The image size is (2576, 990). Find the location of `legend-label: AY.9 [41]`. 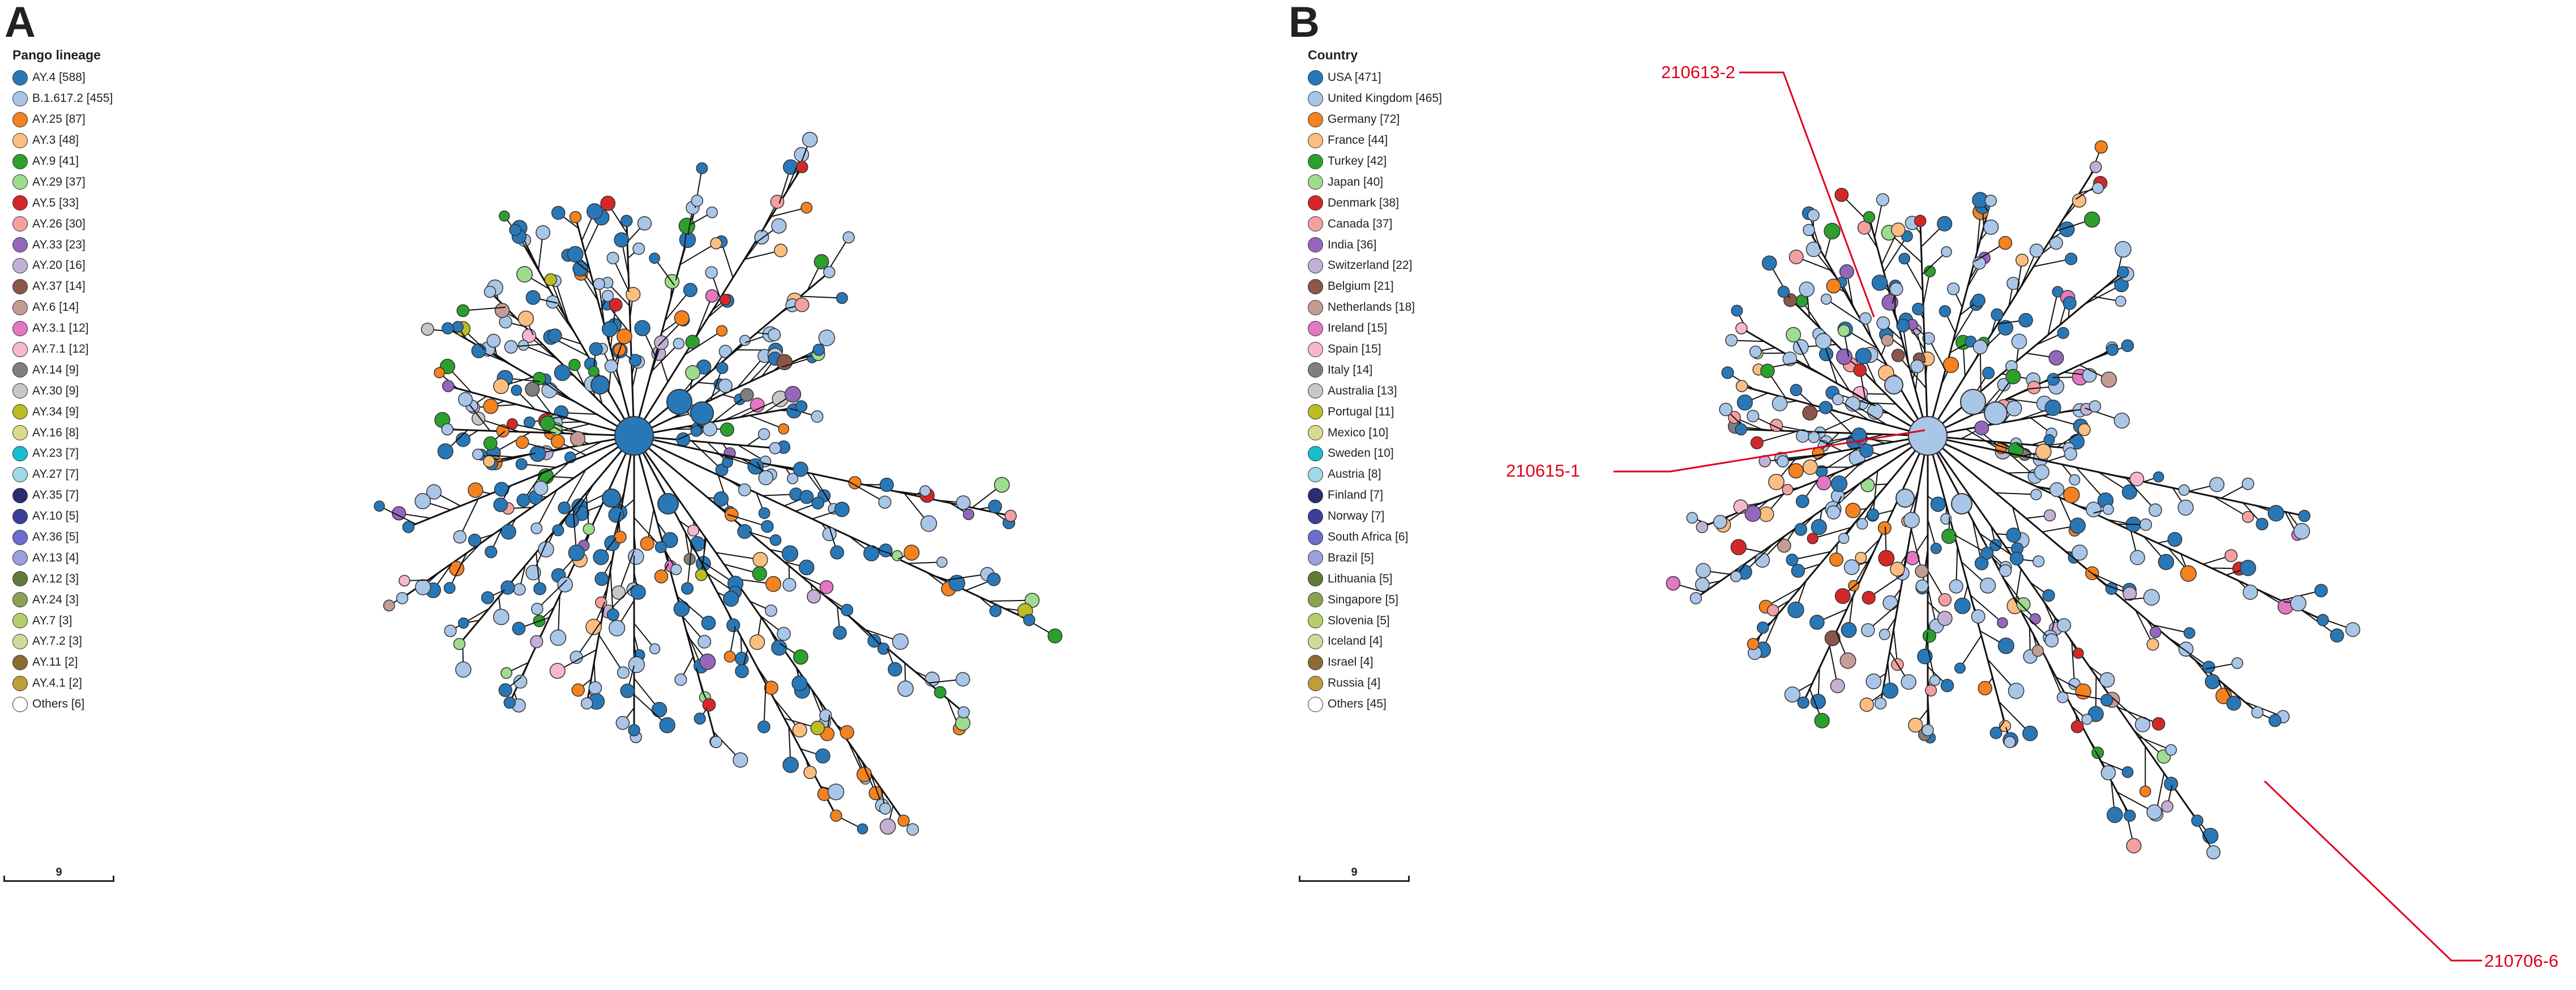

legend-label: AY.9 [41] is located at coordinates (55, 161).